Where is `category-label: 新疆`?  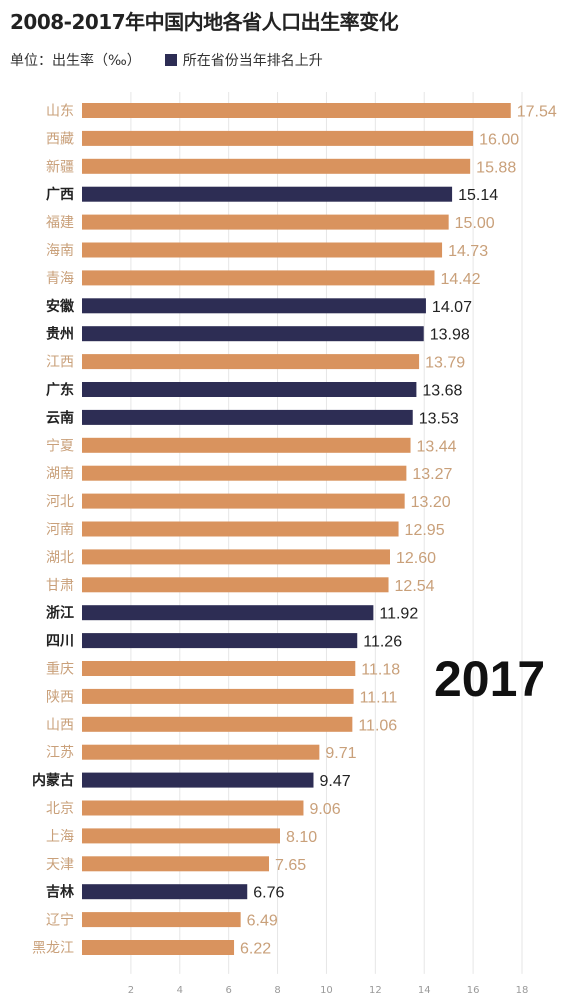 category-label: 新疆 is located at coordinates (60, 167).